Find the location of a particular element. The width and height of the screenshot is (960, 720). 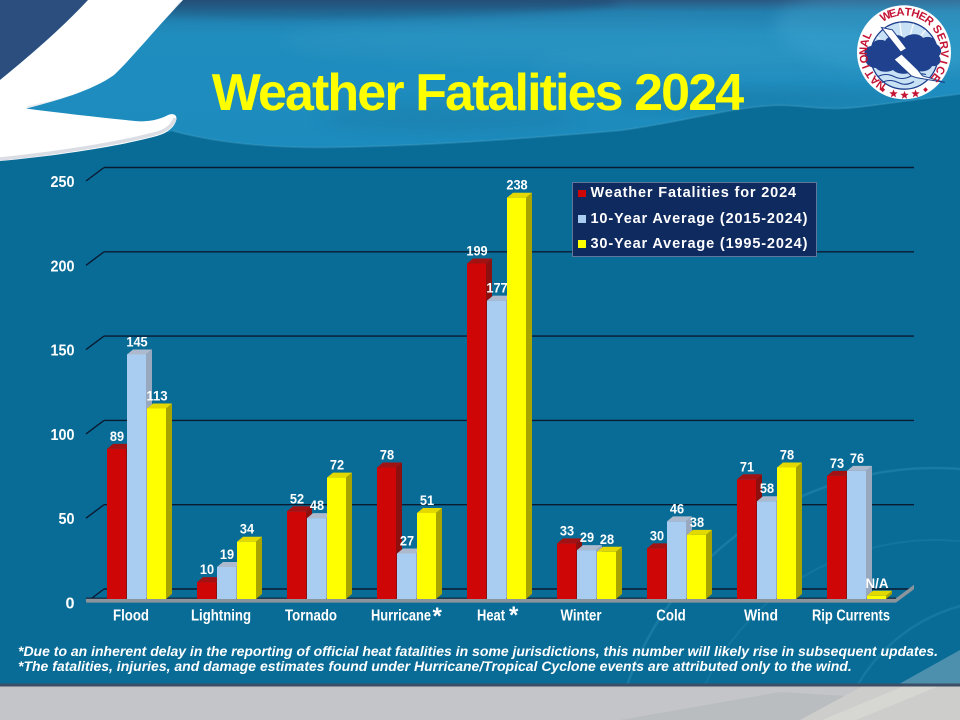

svg-text: 250 is located at coordinates (63, 182).